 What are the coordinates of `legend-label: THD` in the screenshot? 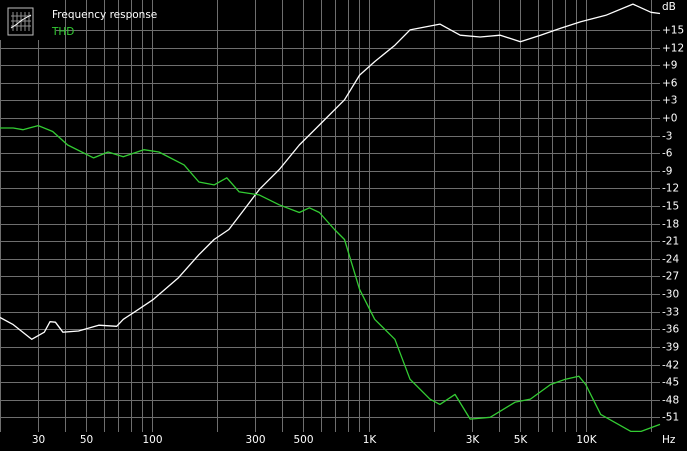 It's located at (62, 32).